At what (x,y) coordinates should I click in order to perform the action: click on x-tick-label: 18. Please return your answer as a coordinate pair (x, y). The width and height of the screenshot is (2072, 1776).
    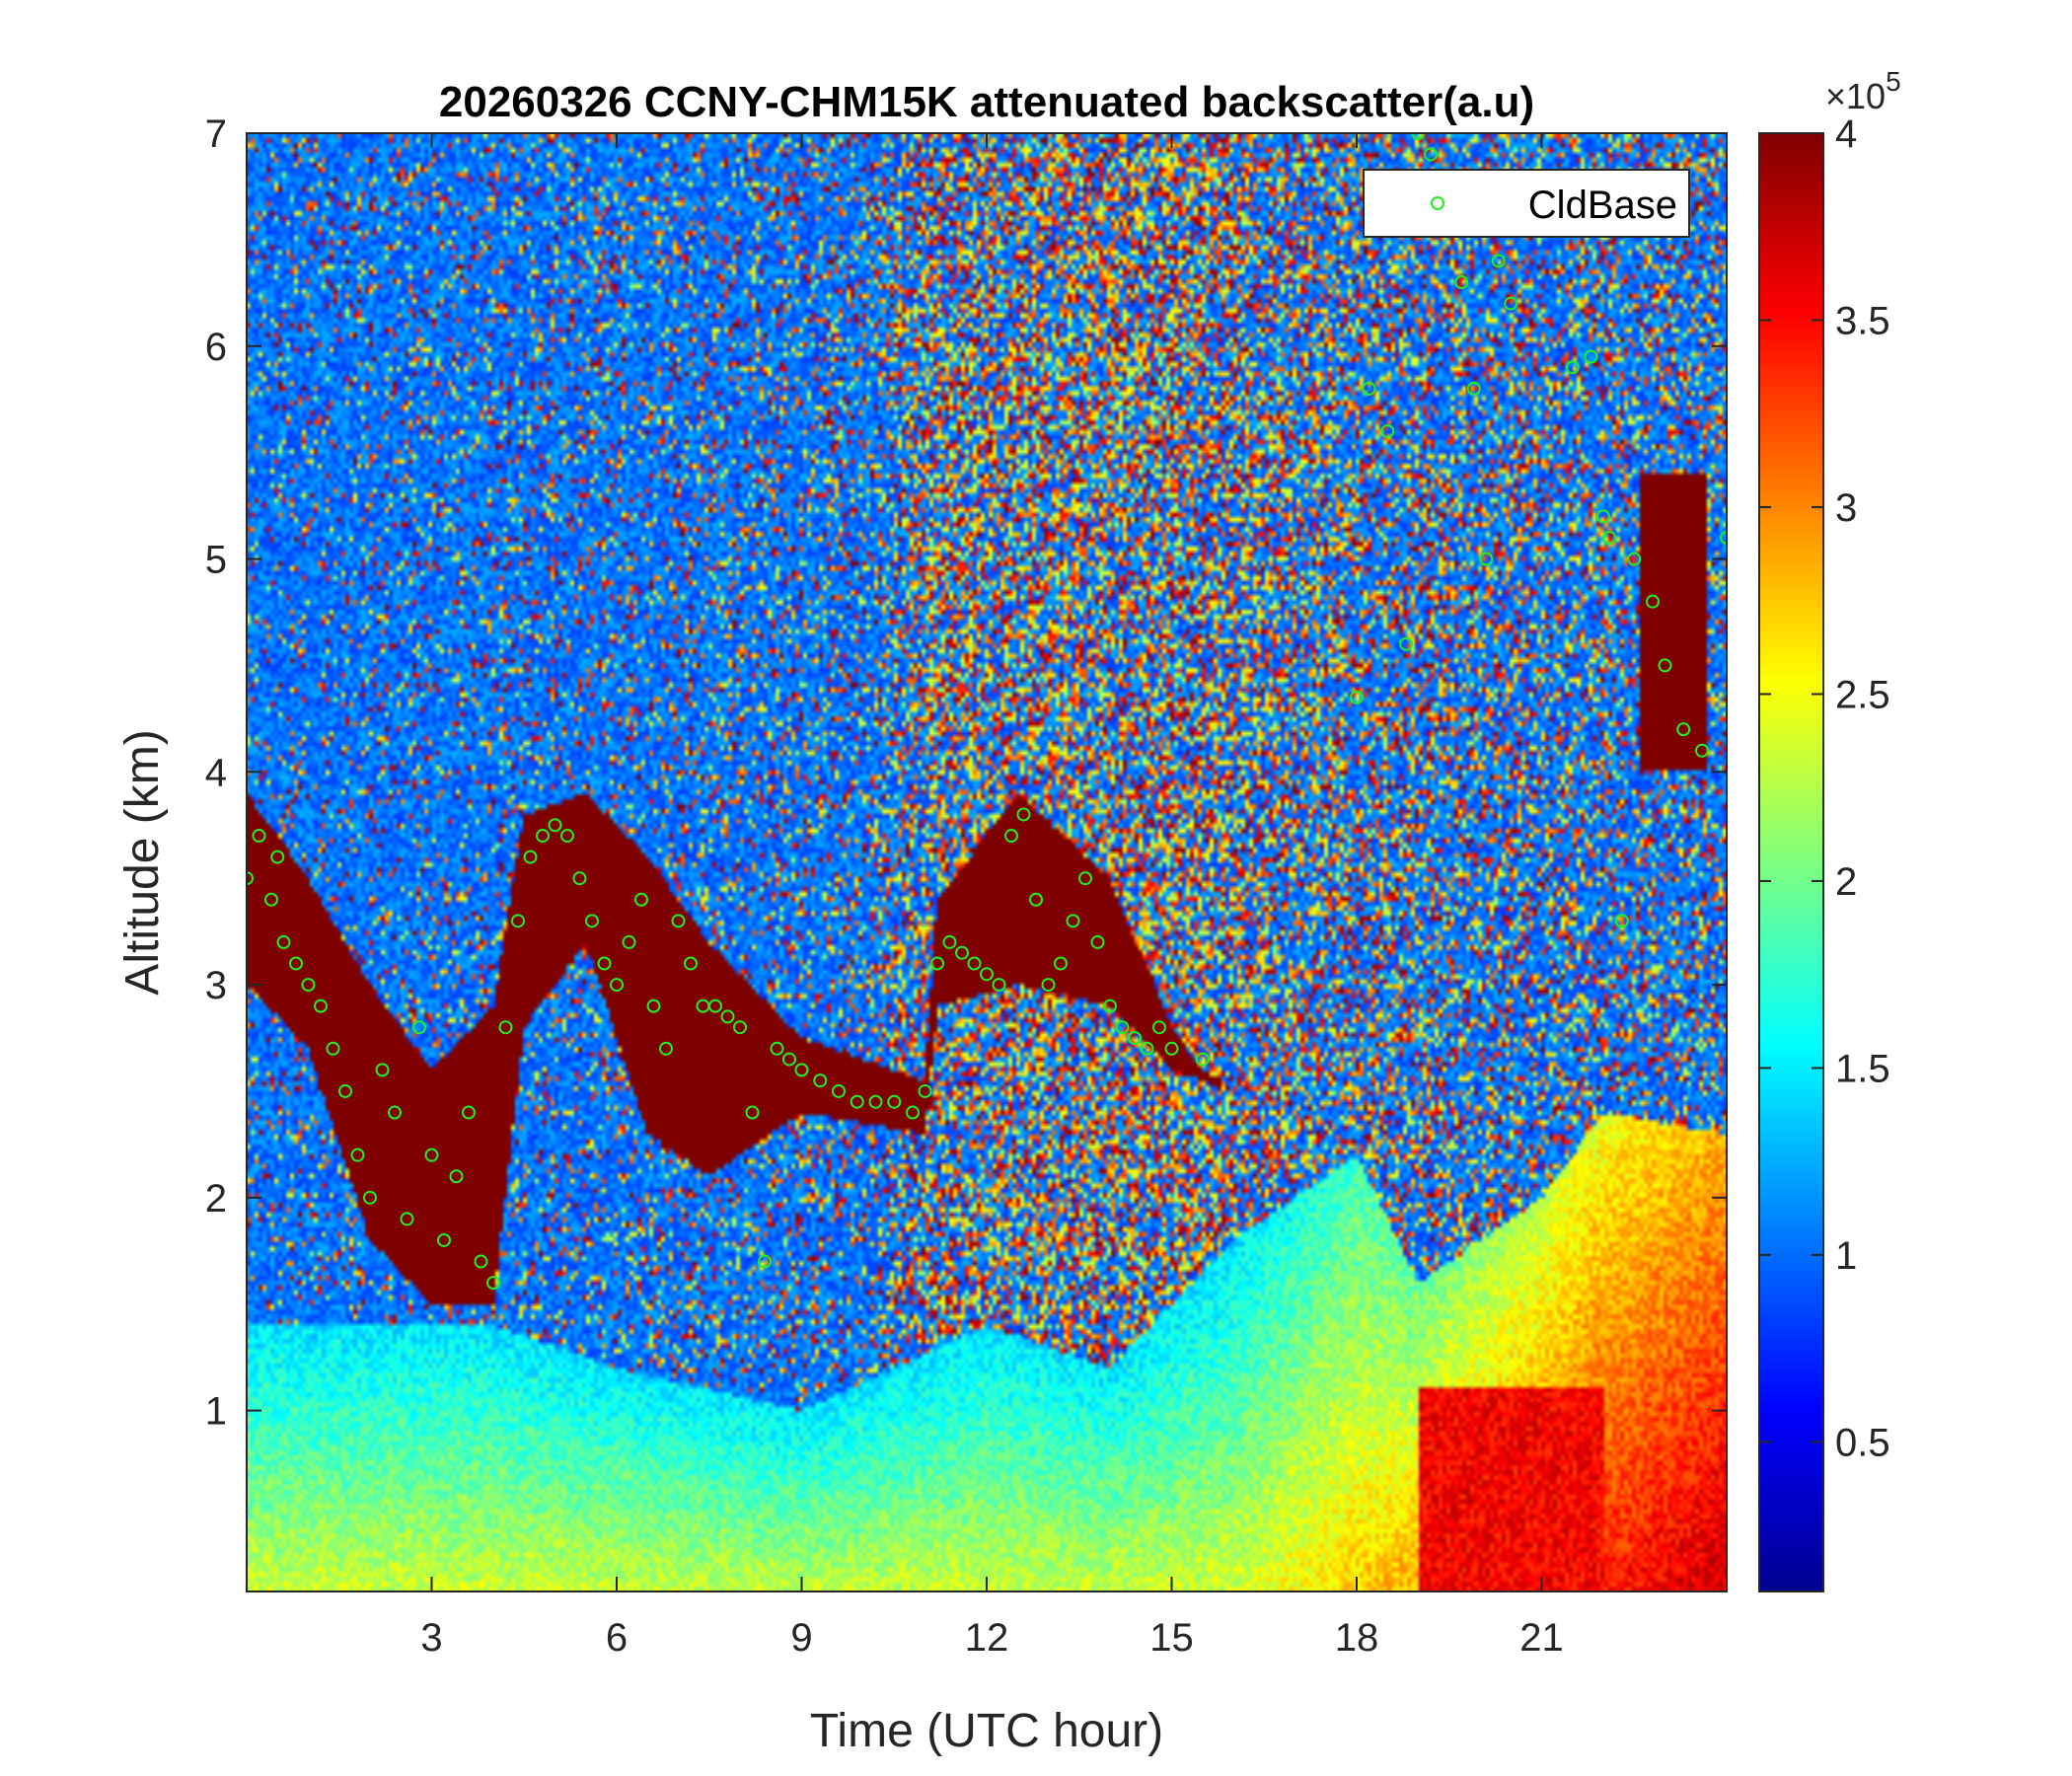
    Looking at the image, I should click on (1357, 1638).